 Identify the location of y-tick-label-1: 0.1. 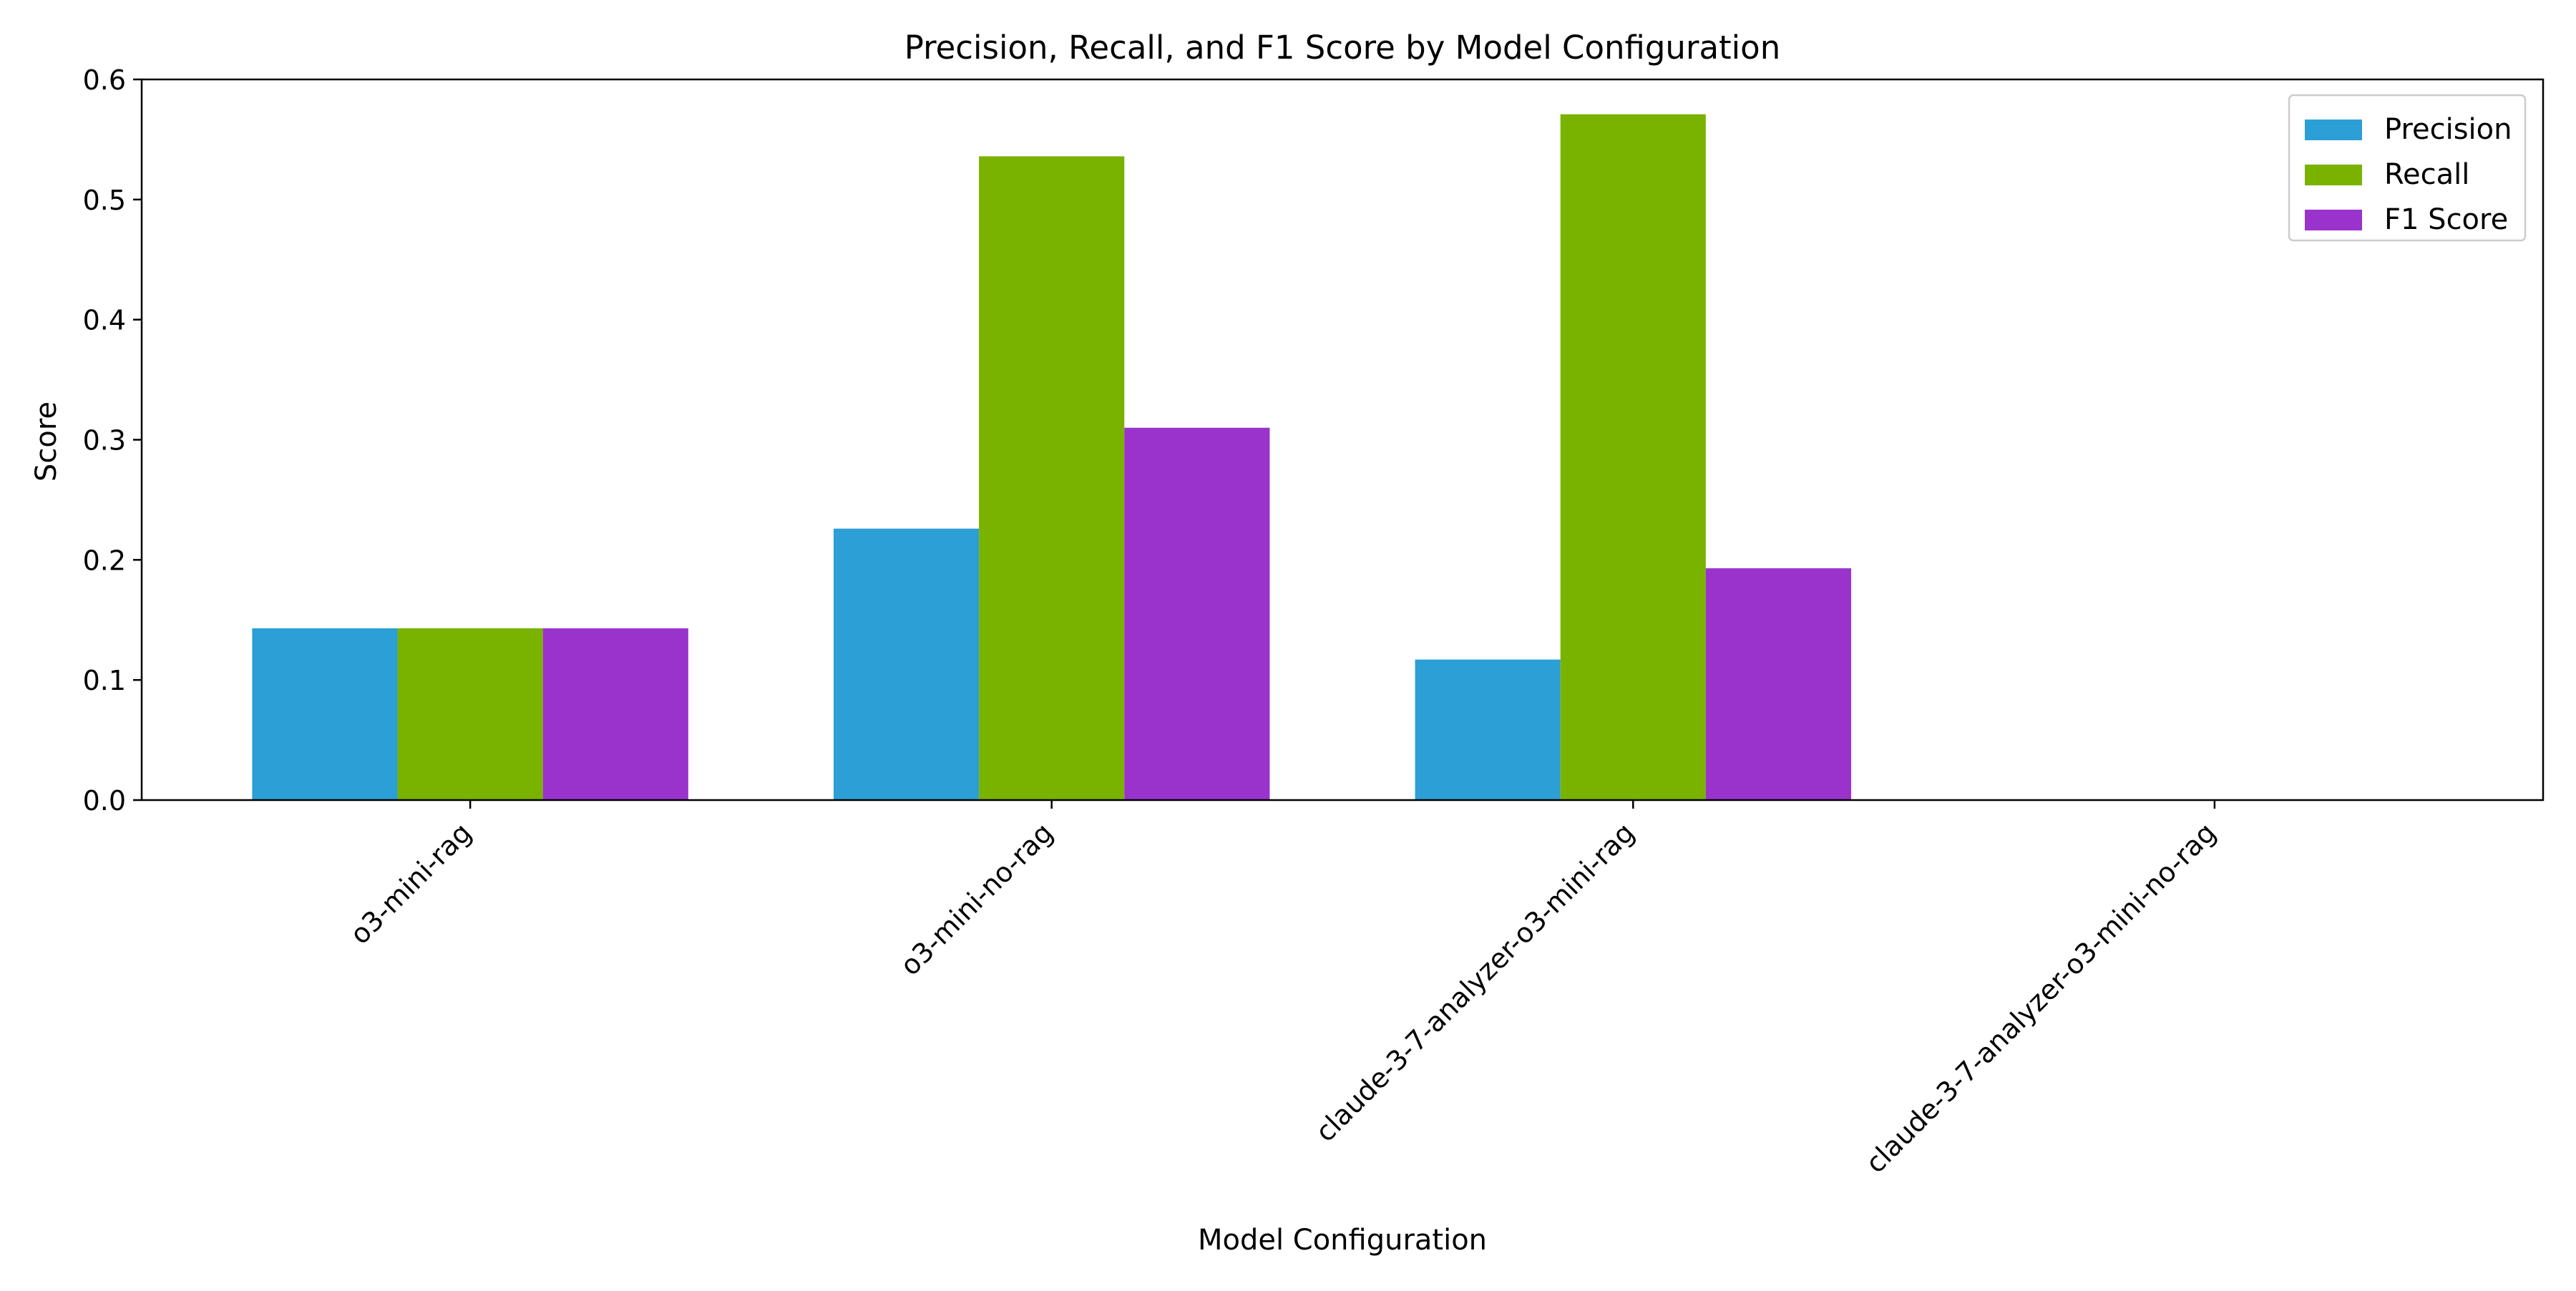
(104, 680).